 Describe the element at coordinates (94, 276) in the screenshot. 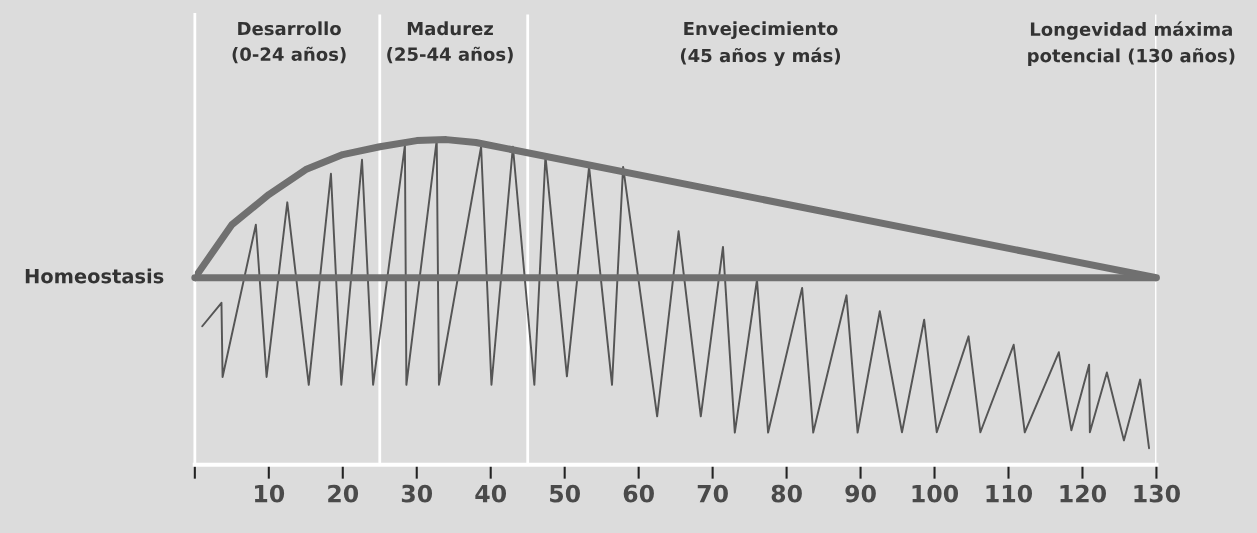

I see `ref-line-label: Homeostasis` at that location.